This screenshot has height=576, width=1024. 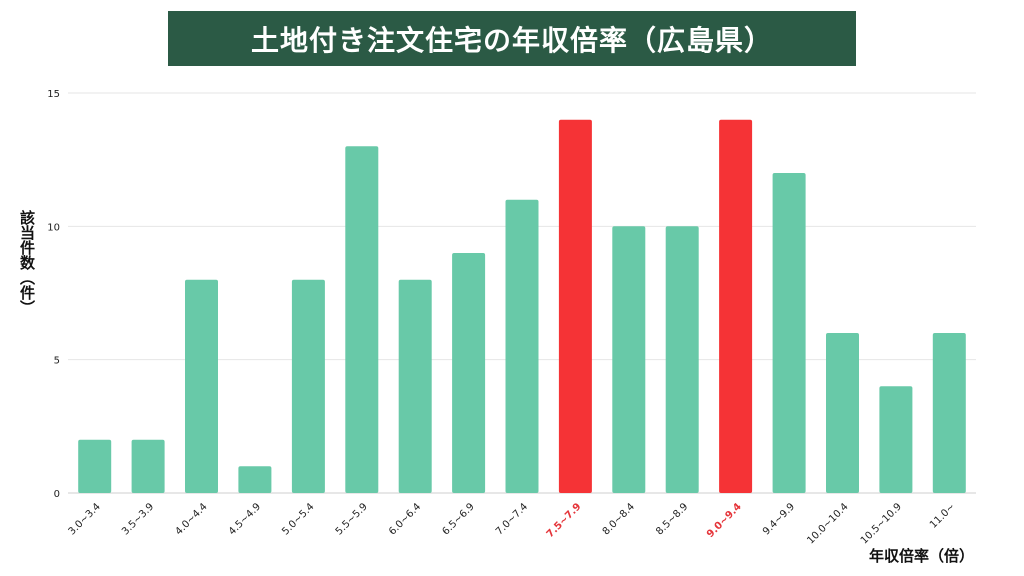 What do you see at coordinates (459, 519) in the screenshot?
I see `x-tick-label: 6.5~6.9` at bounding box center [459, 519].